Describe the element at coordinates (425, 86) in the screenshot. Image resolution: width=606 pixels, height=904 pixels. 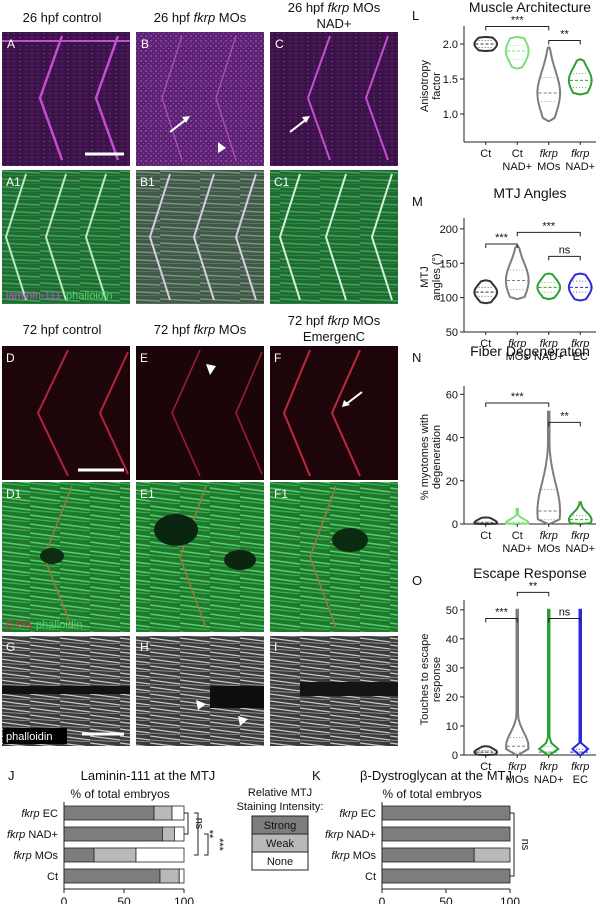
I see `y-axis-label: Anisotropy` at that location.